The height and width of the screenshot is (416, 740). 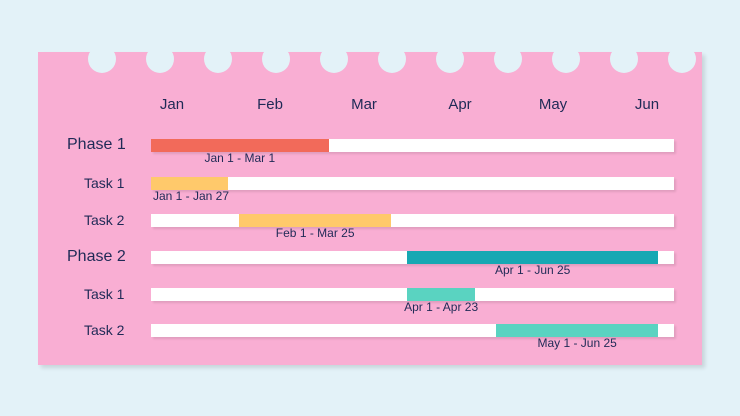 I want to click on date-range-label: Jan 1 - Jan 27, so click(x=191, y=196).